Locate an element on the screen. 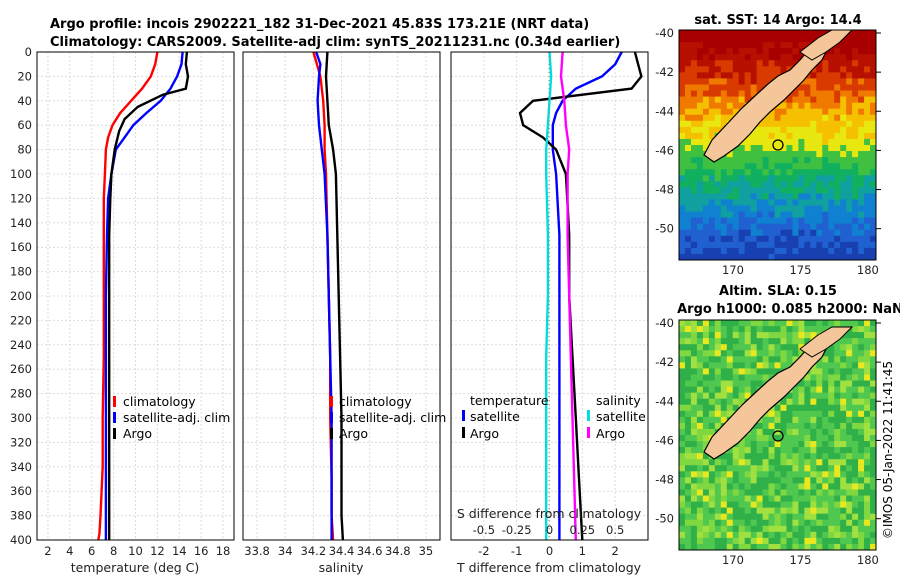 The height and width of the screenshot is (584, 900). y-tick-label: 80 is located at coordinates (24, 150).